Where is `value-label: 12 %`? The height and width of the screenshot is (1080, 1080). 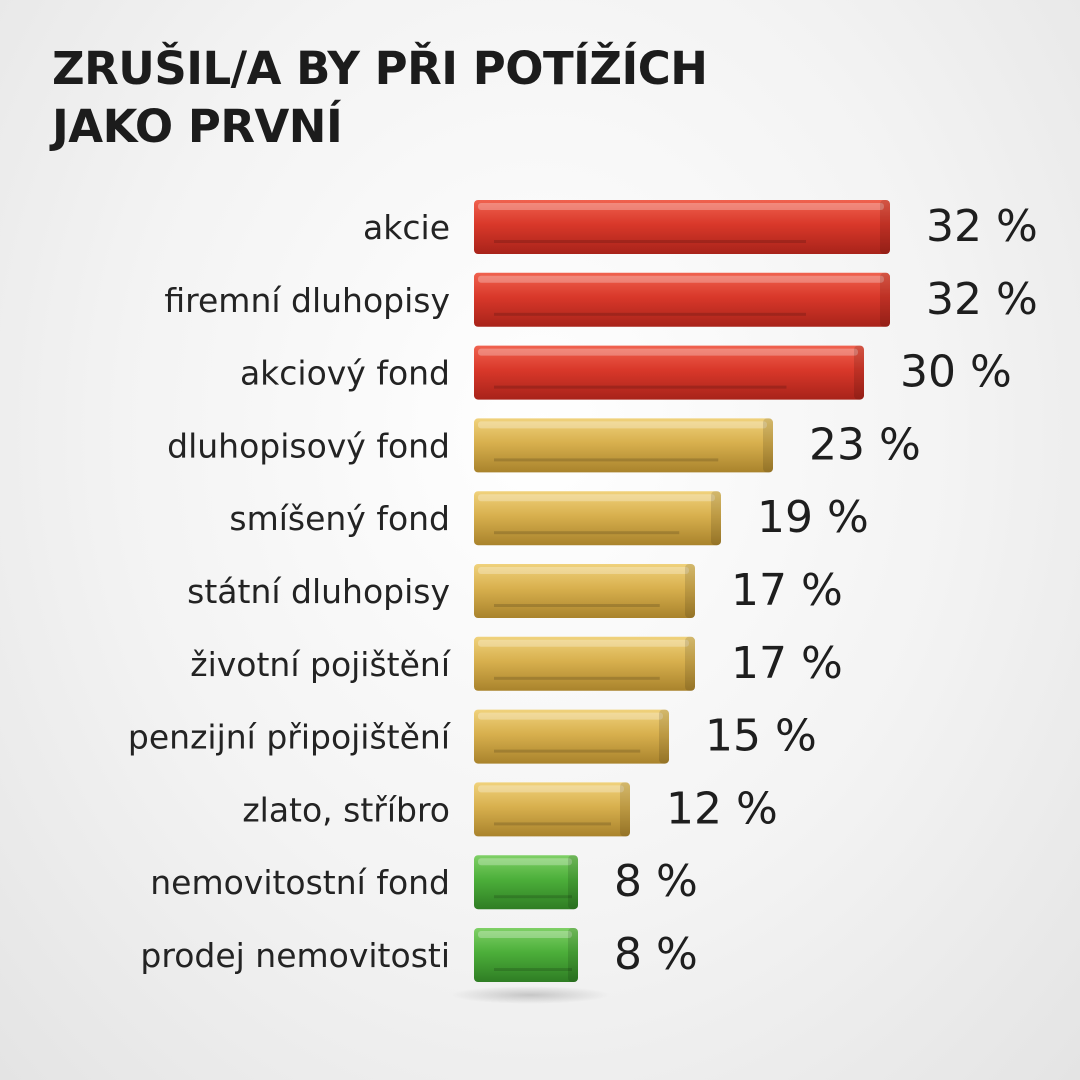 value-label: 12 % is located at coordinates (722, 808).